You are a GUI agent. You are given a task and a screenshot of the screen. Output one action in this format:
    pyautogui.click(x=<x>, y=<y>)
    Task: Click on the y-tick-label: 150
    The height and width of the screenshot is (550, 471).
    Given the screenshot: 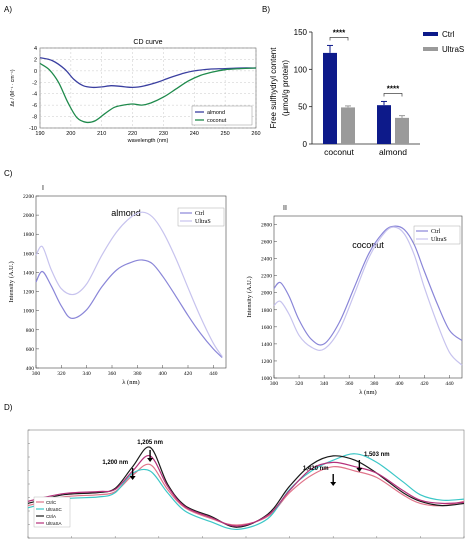 What is the action you would take?
    pyautogui.click(x=301, y=32)
    